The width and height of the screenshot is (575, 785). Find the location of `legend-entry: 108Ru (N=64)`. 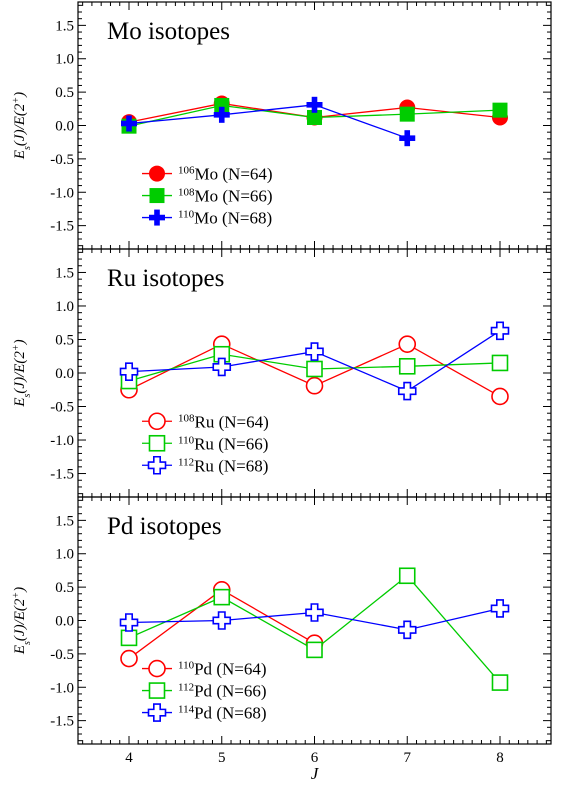

legend-entry: 108Ru (N=64) is located at coordinates (205, 421).